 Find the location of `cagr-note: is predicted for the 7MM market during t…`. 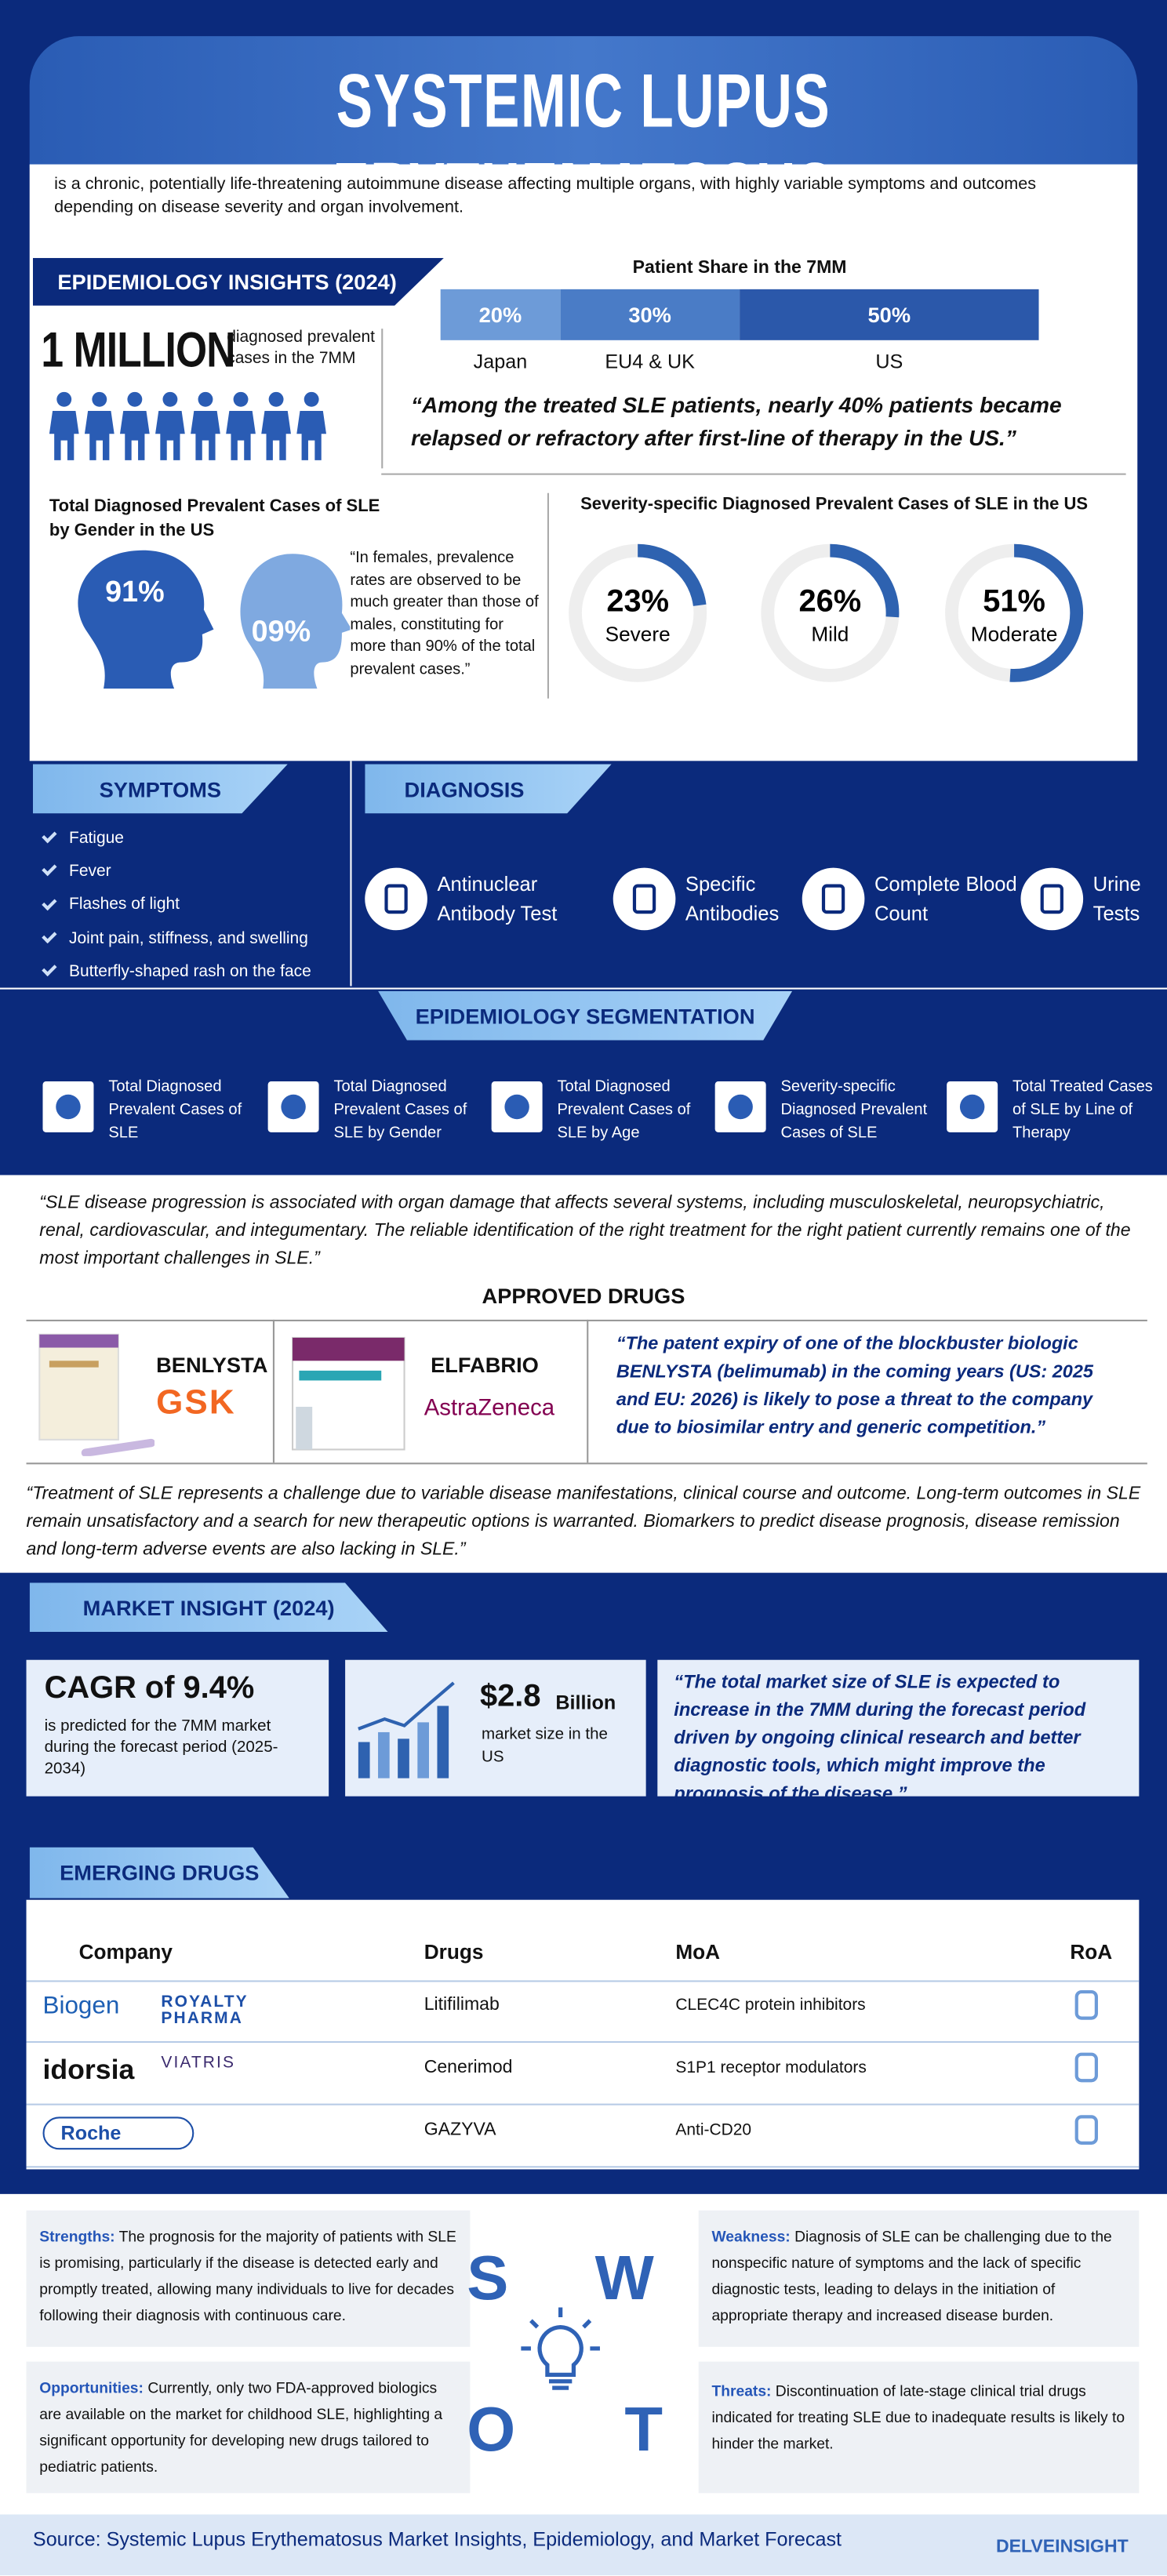

cagr-note: is predicted for the 7MM market during t… is located at coordinates (161, 1747).